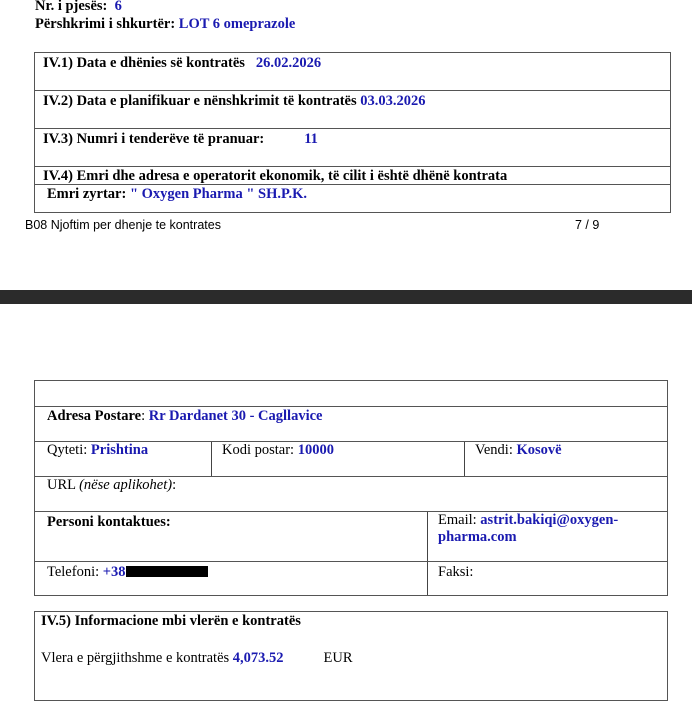 This screenshot has width=692, height=701. I want to click on email-label: Email:, so click(457, 520).